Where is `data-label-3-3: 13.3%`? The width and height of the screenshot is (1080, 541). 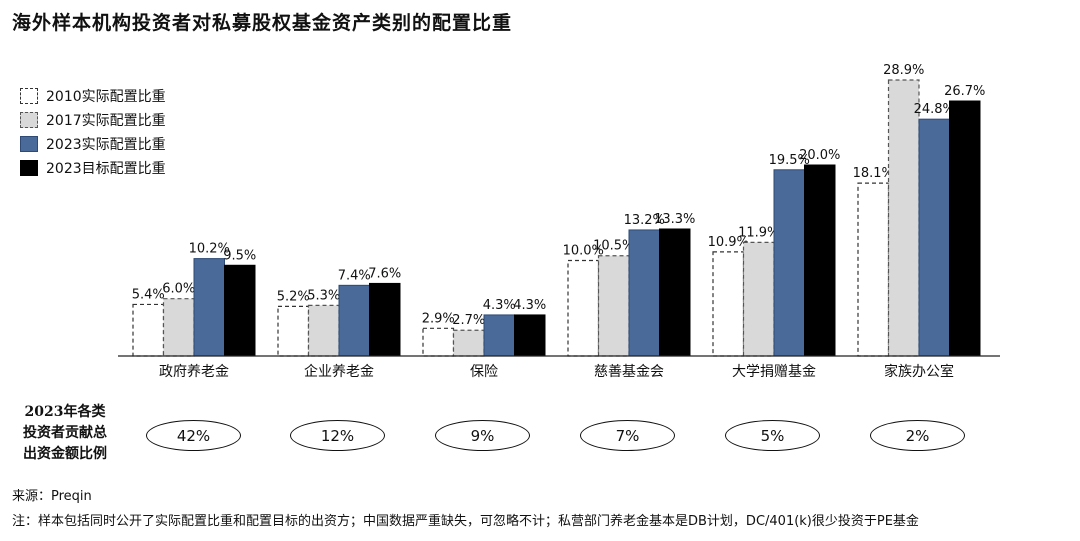
data-label-3-3: 13.3% is located at coordinates (674, 219).